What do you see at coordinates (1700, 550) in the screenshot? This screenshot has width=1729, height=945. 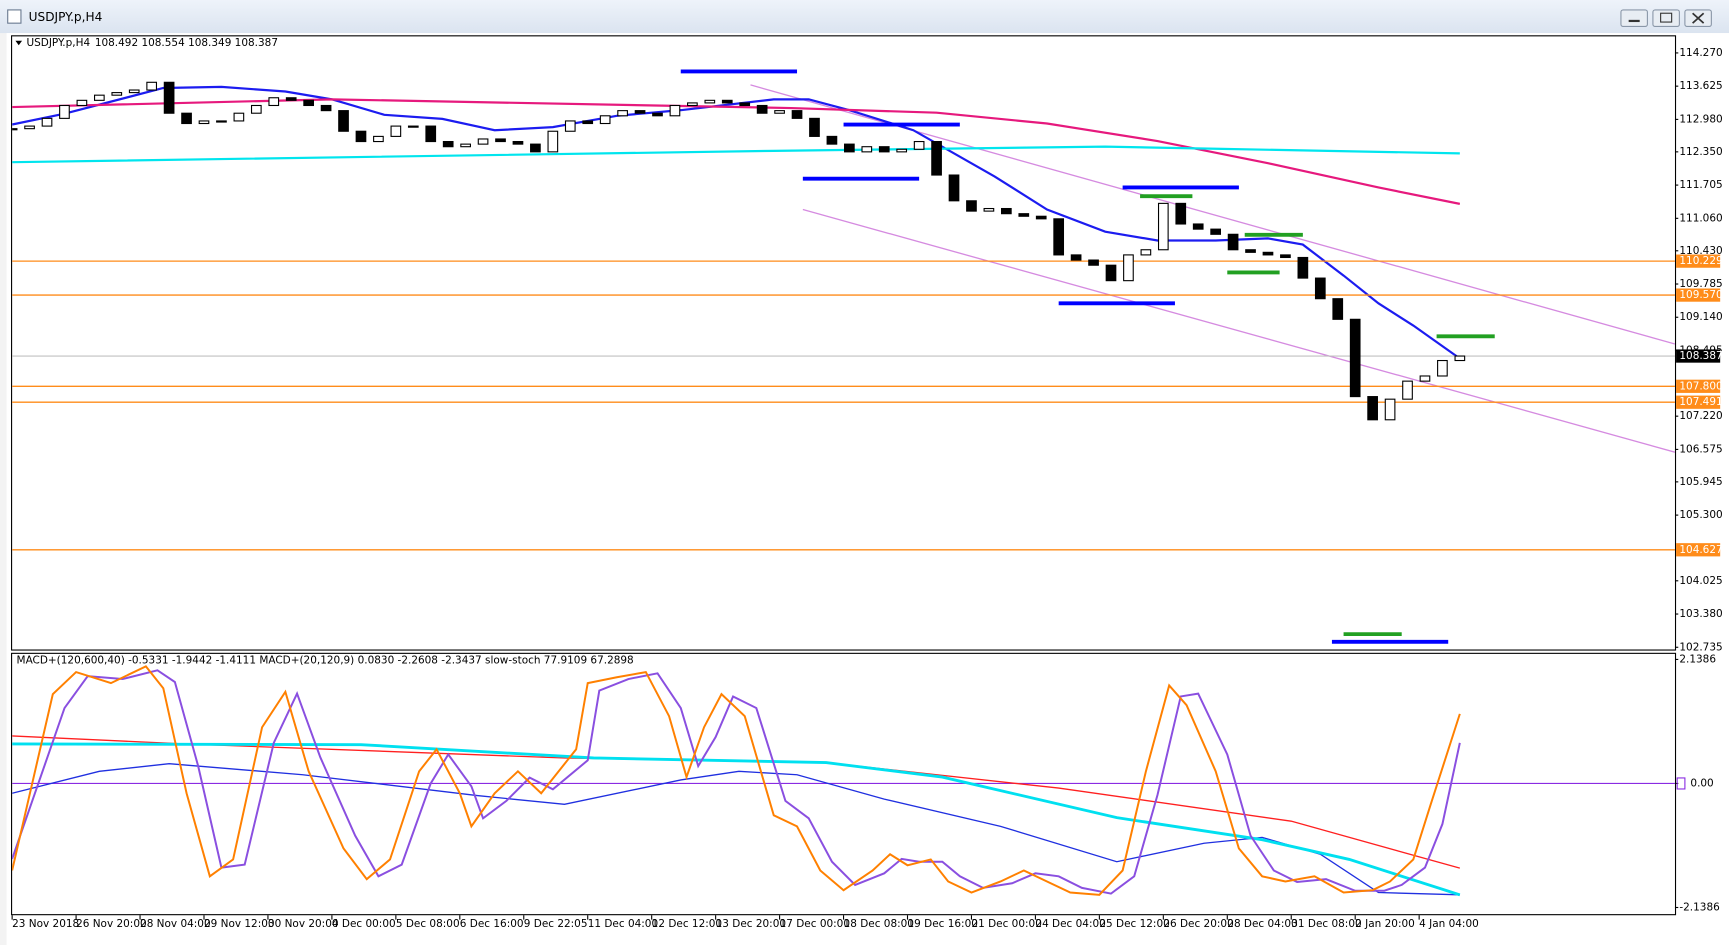 I see `level-label: 104.627` at bounding box center [1700, 550].